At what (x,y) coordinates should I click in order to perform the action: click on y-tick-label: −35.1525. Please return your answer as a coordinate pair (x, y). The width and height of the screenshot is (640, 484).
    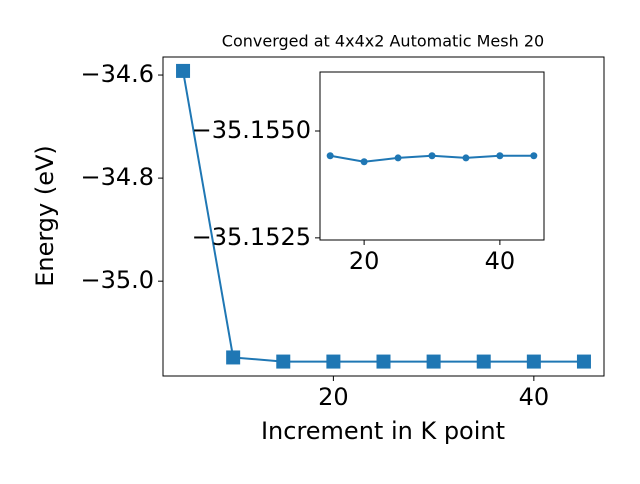
    Looking at the image, I should click on (251, 237).